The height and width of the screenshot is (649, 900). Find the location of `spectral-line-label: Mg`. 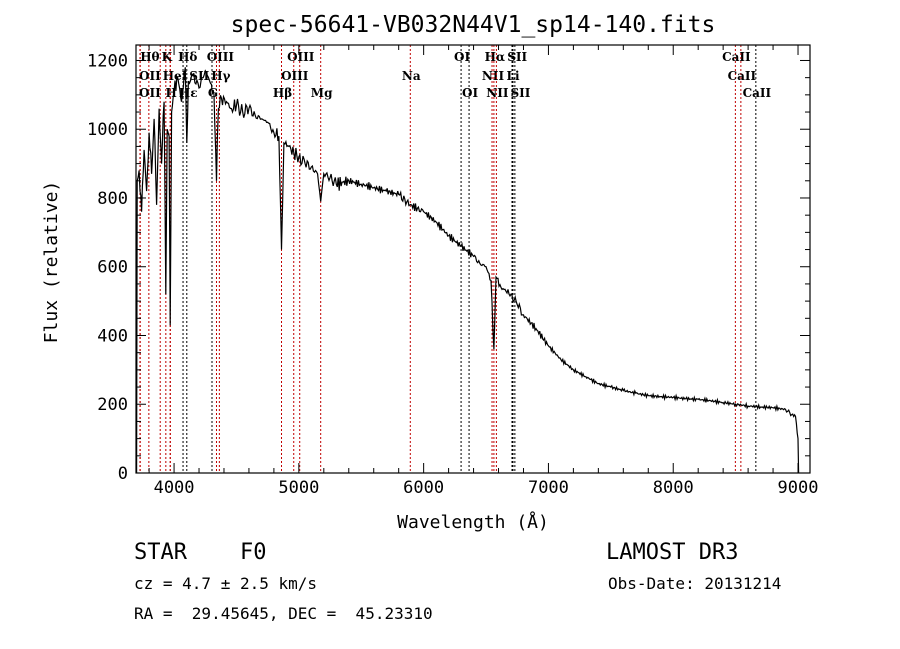

spectral-line-label: Mg is located at coordinates (322, 93).